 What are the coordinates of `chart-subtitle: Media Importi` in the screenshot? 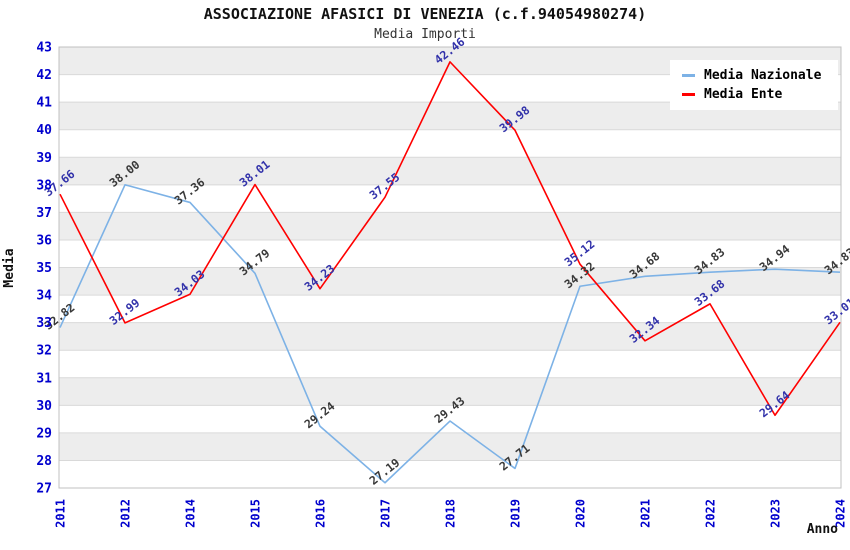 It's located at (425, 34).